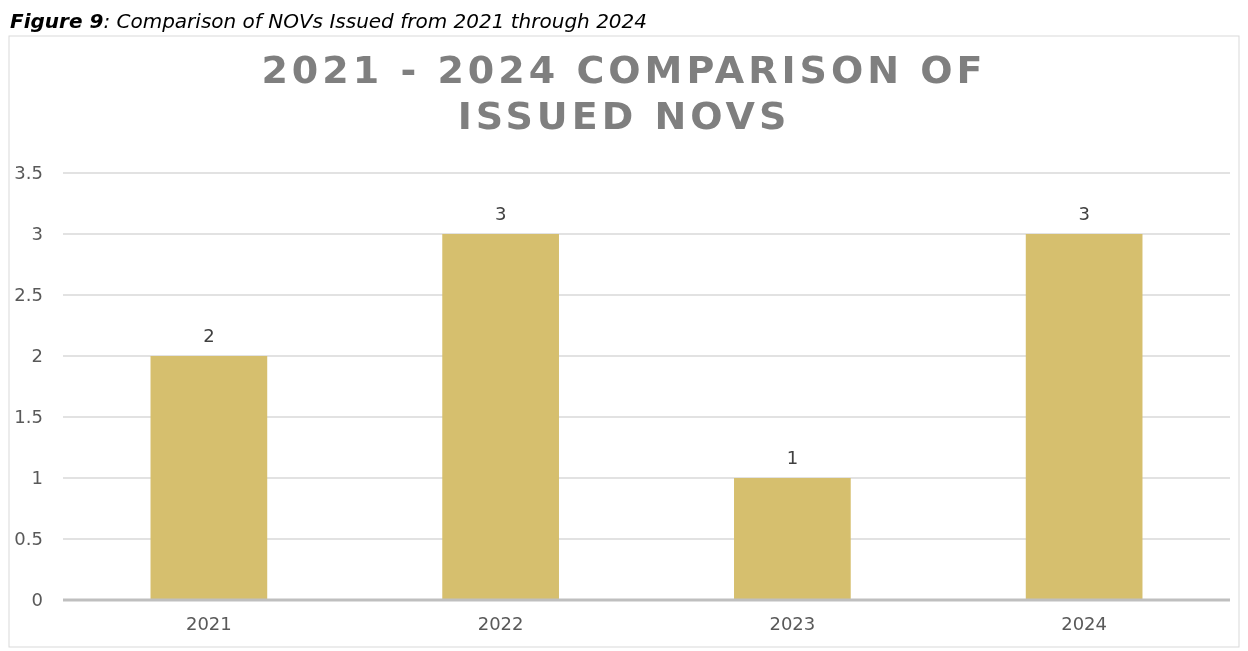  Describe the element at coordinates (37, 234) in the screenshot. I see `y-tick-label: 3` at that location.